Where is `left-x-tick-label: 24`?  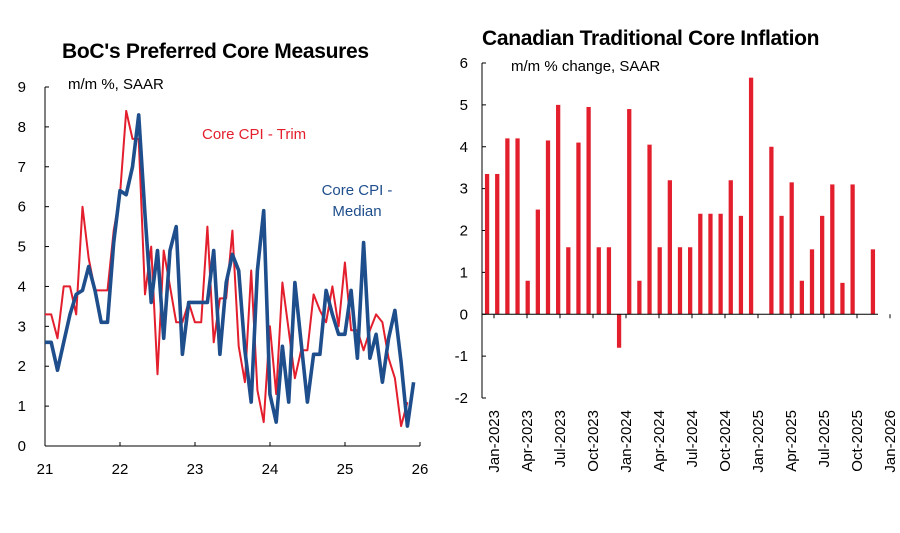 left-x-tick-label: 24 is located at coordinates (270, 469).